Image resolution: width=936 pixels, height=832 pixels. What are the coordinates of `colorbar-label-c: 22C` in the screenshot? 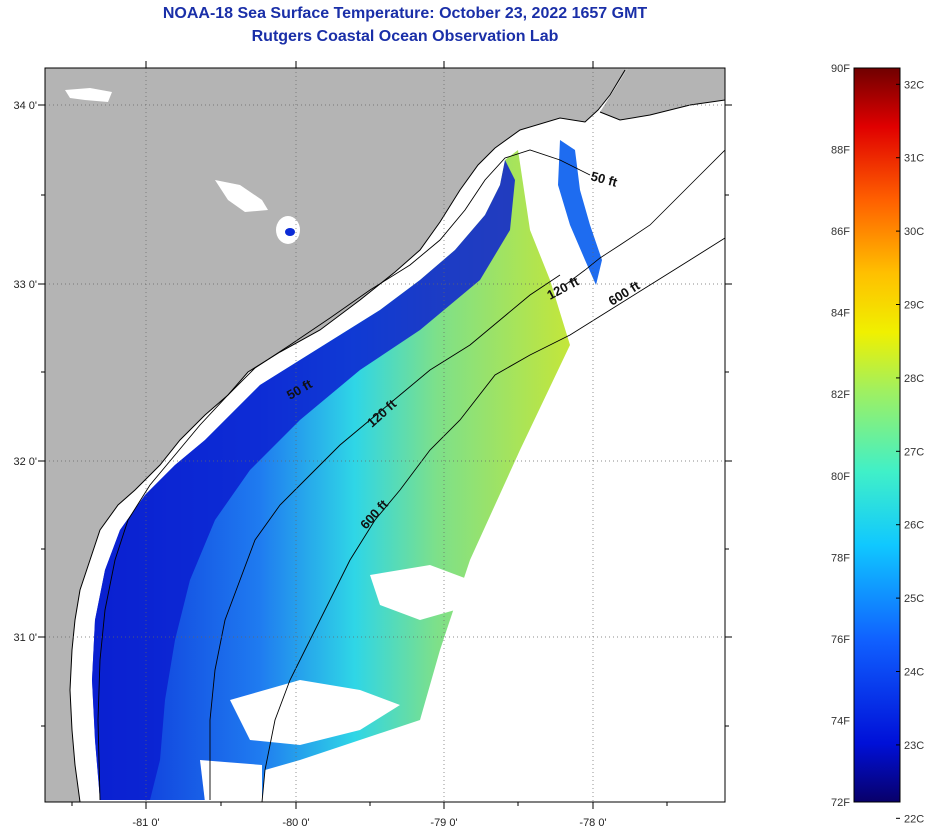 It's located at (914, 819).